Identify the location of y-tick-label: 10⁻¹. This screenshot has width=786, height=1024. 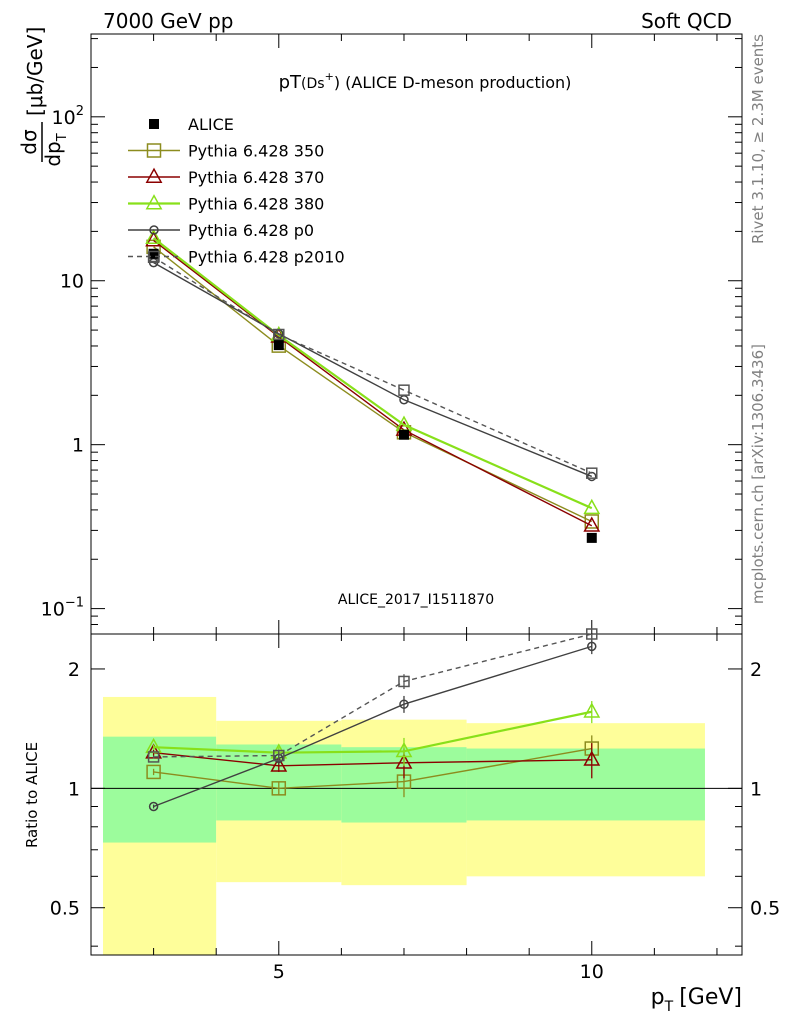
(62, 608).